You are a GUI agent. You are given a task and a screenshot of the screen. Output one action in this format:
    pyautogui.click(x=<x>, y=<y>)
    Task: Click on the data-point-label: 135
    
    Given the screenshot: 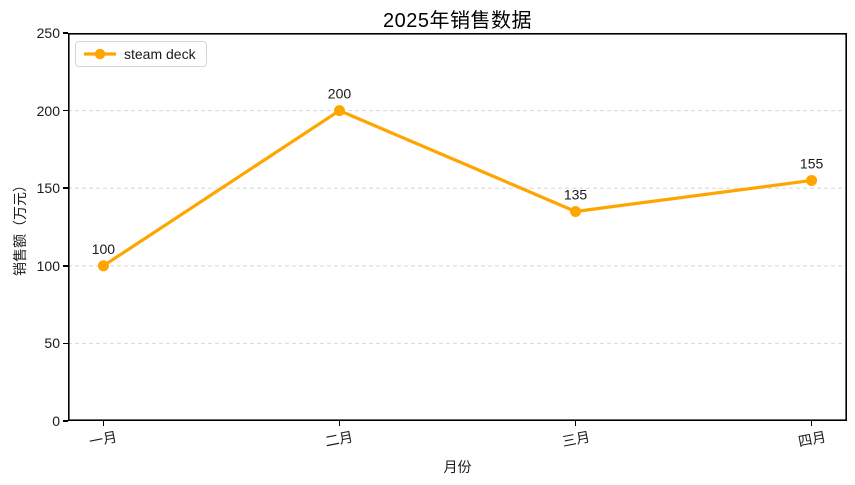 What is the action you would take?
    pyautogui.click(x=576, y=194)
    